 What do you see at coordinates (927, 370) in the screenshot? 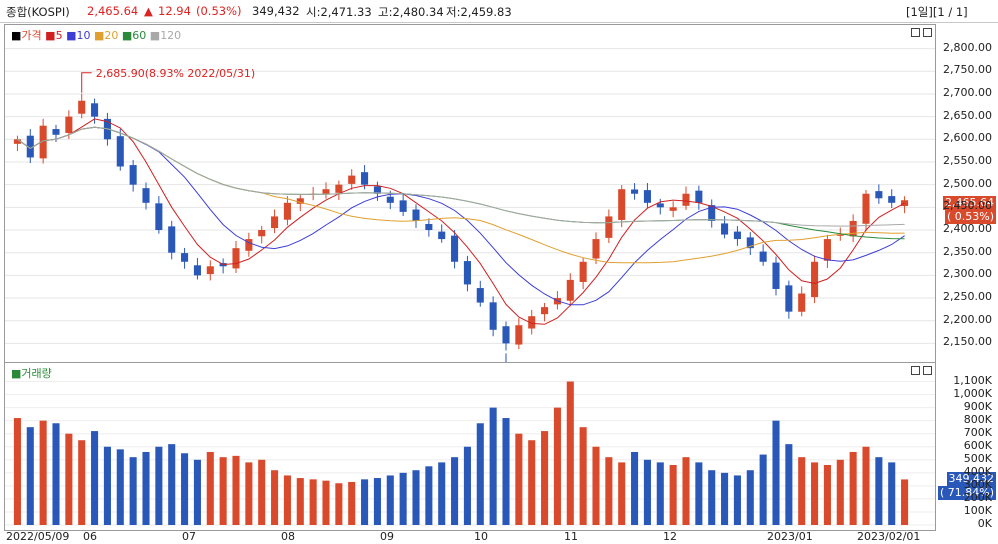
I see `vol-panel-close-icon` at bounding box center [927, 370].